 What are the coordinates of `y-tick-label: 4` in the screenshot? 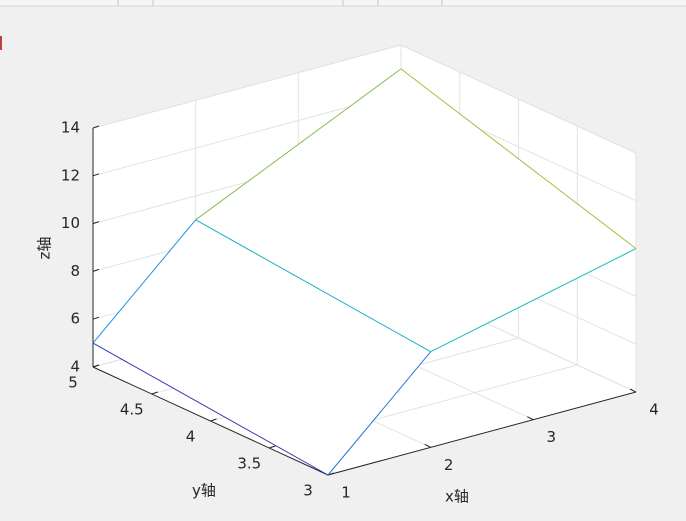 It's located at (191, 437).